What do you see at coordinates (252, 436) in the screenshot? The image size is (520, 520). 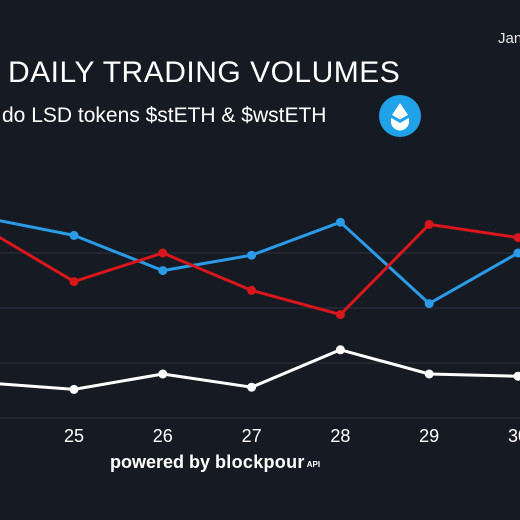 I see `x-tick-label-27: 27` at bounding box center [252, 436].